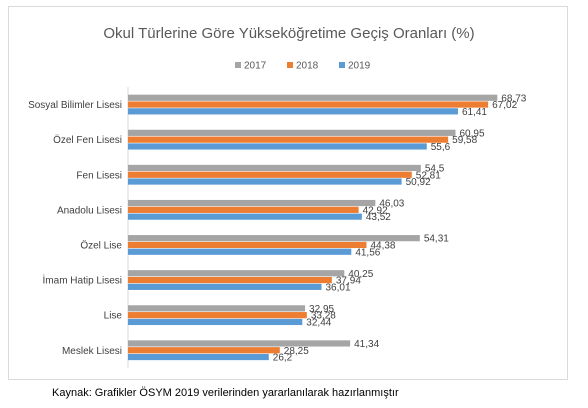  I want to click on category-label: Özel Lise, so click(101, 245).